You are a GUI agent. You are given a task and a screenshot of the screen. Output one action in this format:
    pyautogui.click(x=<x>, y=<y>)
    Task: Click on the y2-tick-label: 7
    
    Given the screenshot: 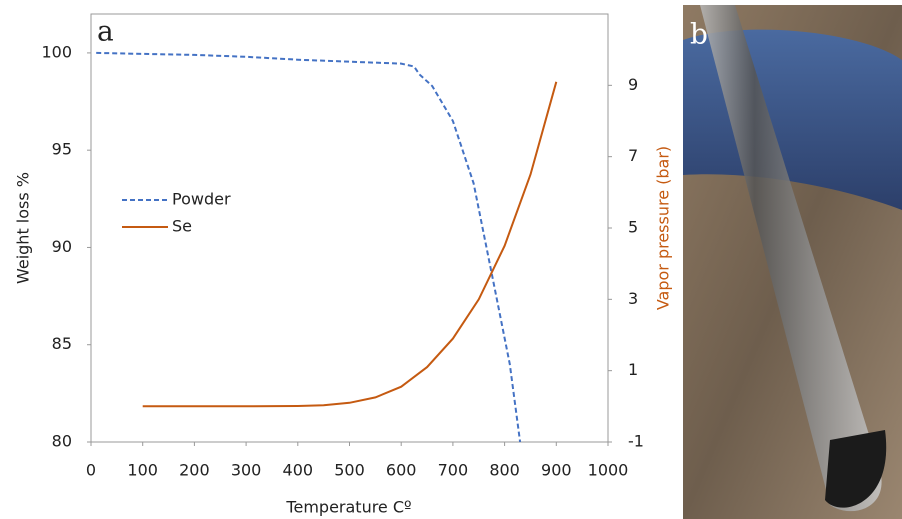 What is the action you would take?
    pyautogui.click(x=633, y=155)
    